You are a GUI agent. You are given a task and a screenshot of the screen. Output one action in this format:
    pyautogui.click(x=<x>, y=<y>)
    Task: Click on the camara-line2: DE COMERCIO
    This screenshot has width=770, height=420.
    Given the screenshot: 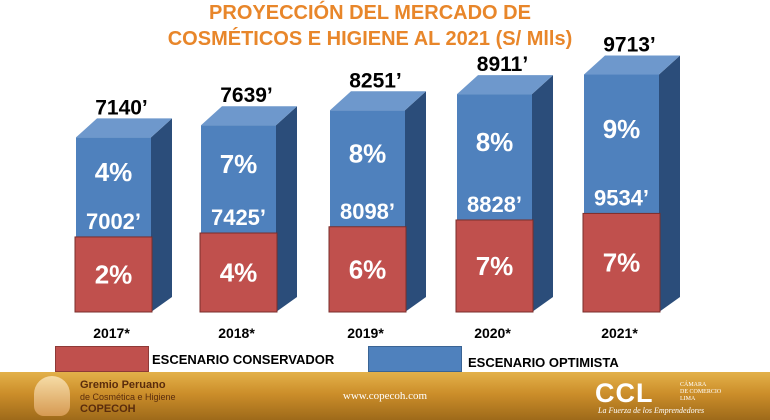 What is the action you would take?
    pyautogui.click(x=701, y=392)
    